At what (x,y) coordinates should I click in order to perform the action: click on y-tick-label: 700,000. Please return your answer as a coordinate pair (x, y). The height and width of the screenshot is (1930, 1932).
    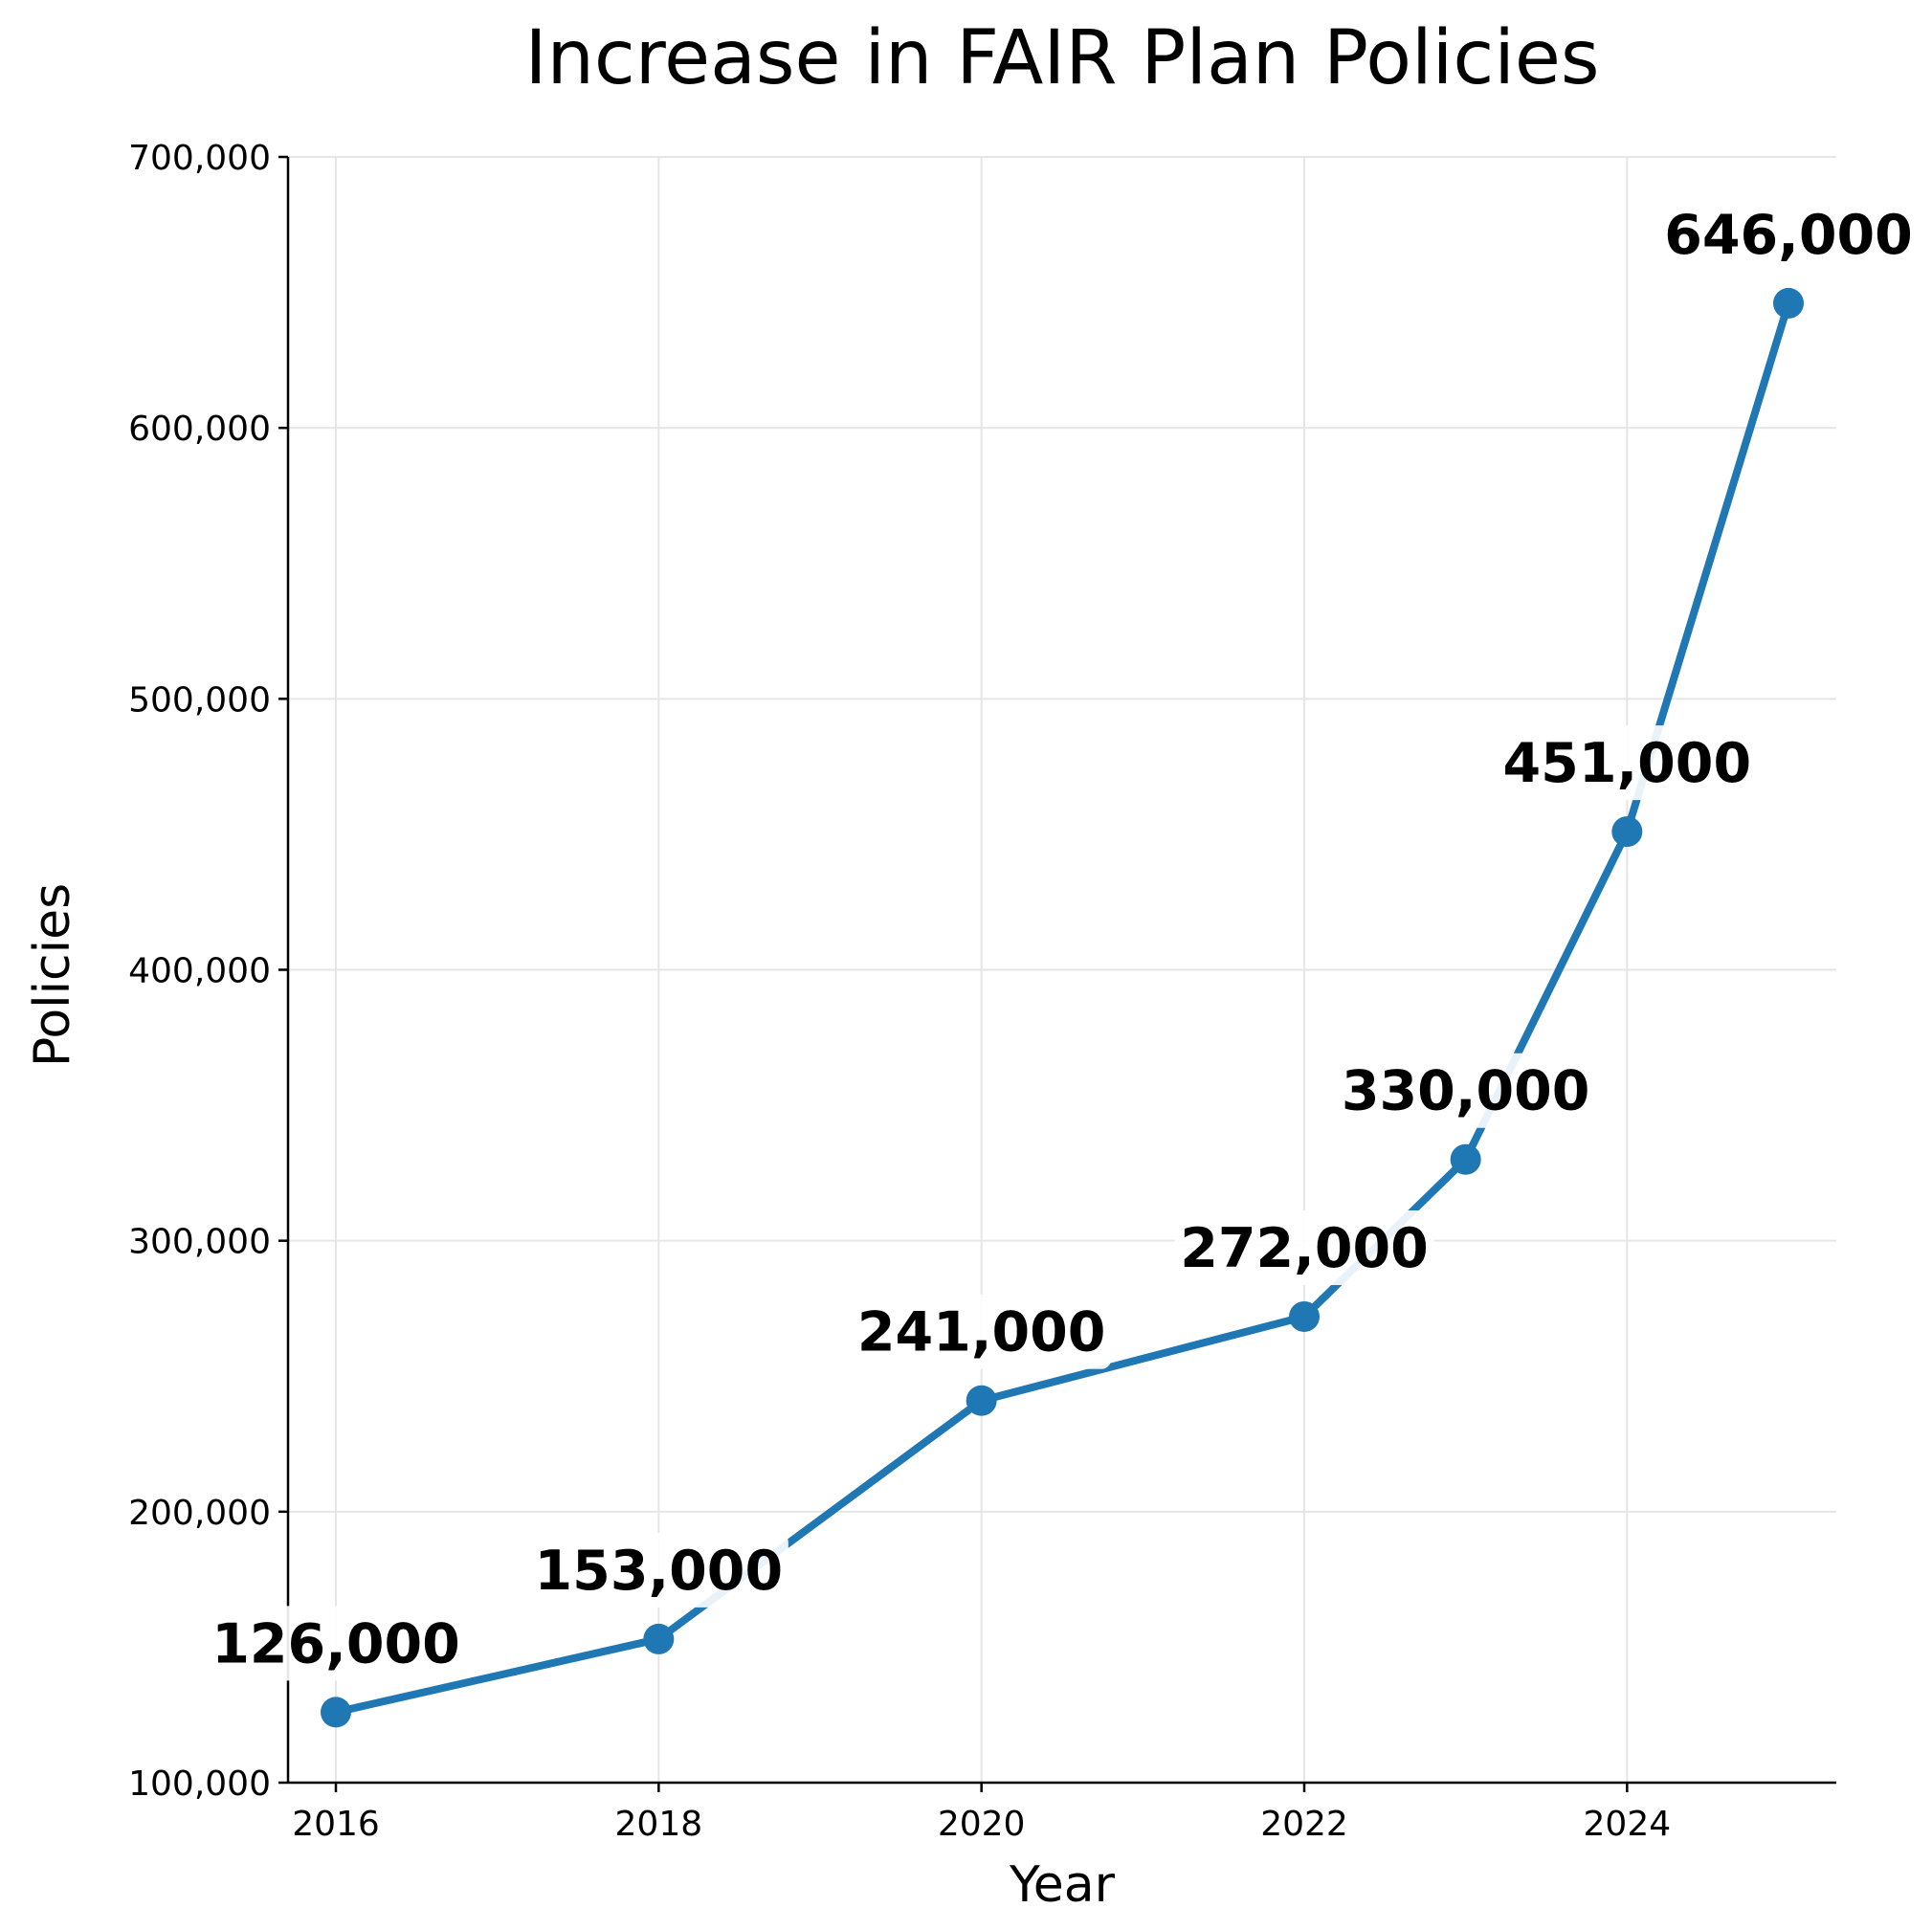
    Looking at the image, I should click on (199, 158).